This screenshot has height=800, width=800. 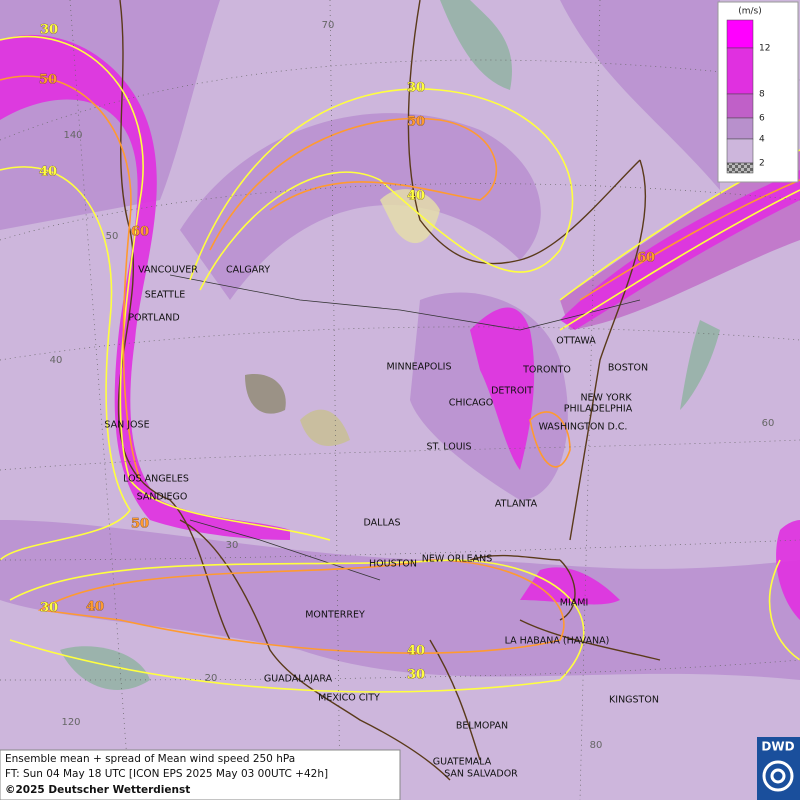 I want to click on city-label: NEW YORK, so click(x=606, y=398).